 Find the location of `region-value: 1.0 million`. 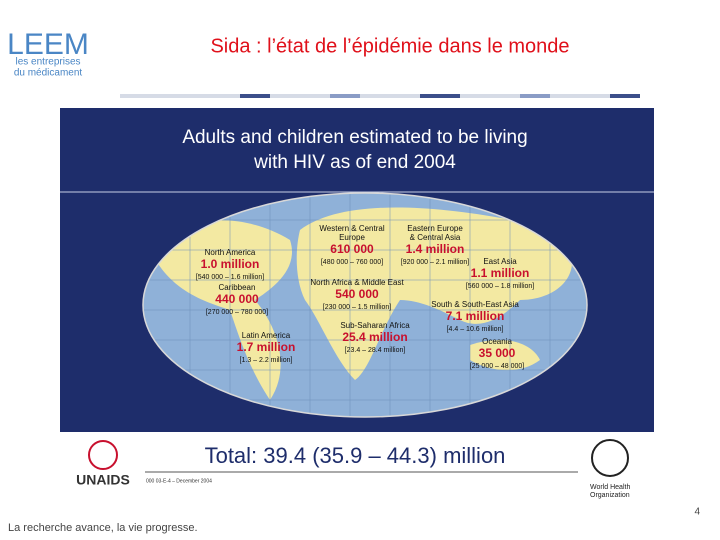

region-value: 1.0 million is located at coordinates (230, 264).